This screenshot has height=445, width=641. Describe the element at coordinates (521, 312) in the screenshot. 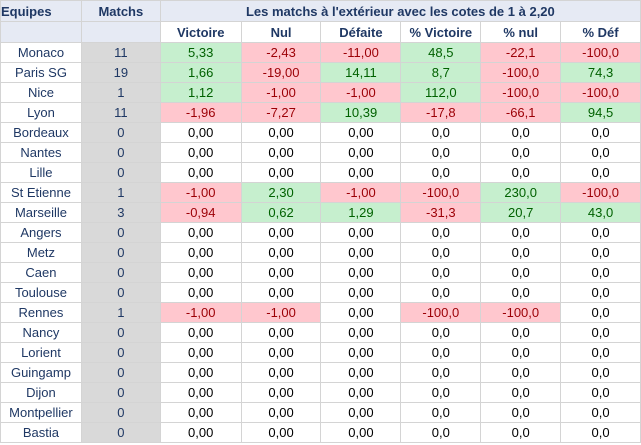

I see `pct-nul-cell: -100,0` at that location.